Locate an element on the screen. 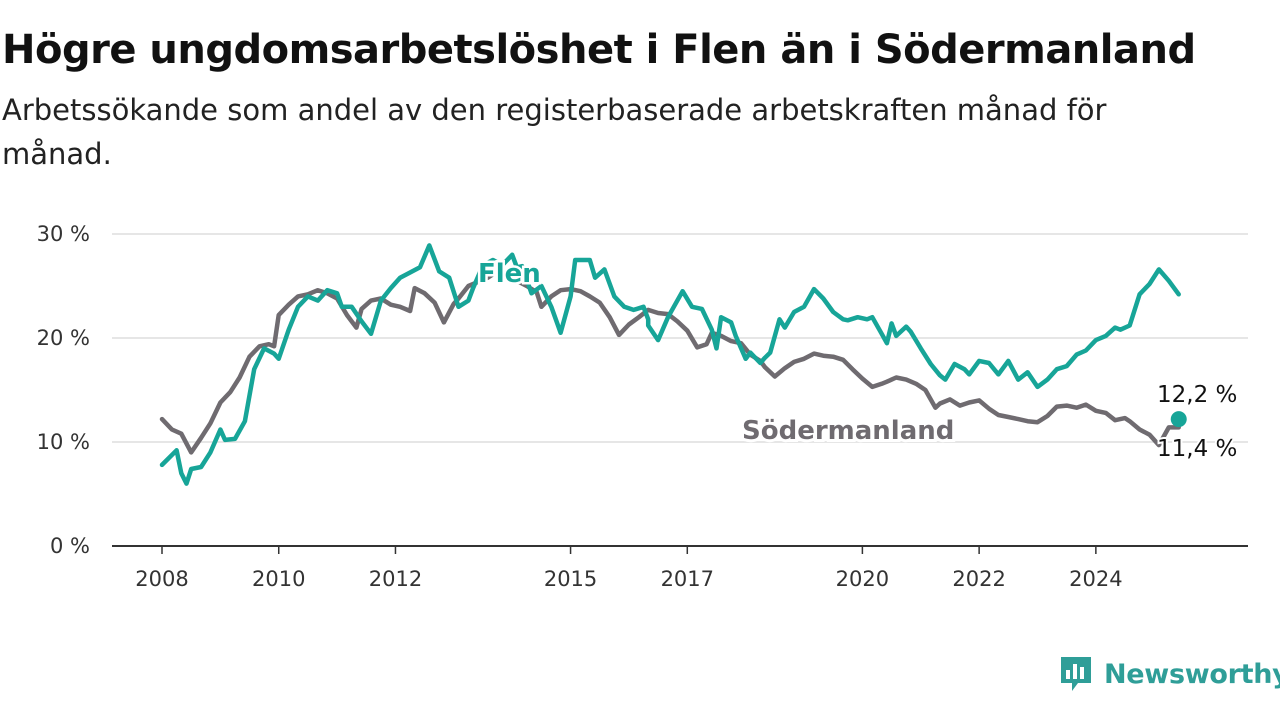  y-tick-label: 20 % is located at coordinates (63, 338).